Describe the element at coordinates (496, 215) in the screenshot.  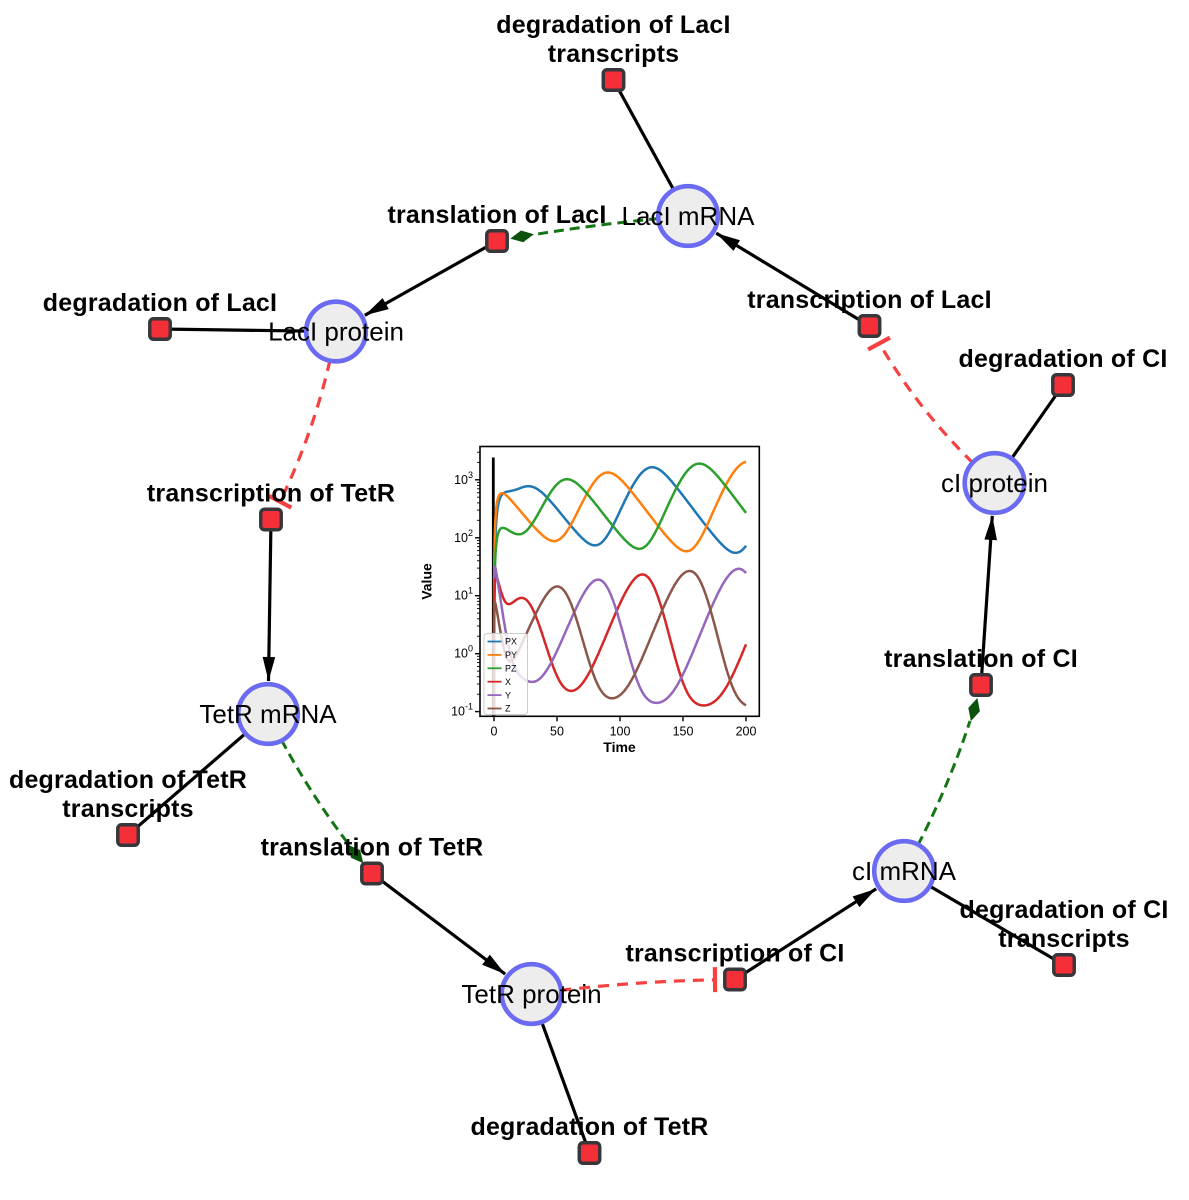
I see `svg-text: translation of LacI` at that location.